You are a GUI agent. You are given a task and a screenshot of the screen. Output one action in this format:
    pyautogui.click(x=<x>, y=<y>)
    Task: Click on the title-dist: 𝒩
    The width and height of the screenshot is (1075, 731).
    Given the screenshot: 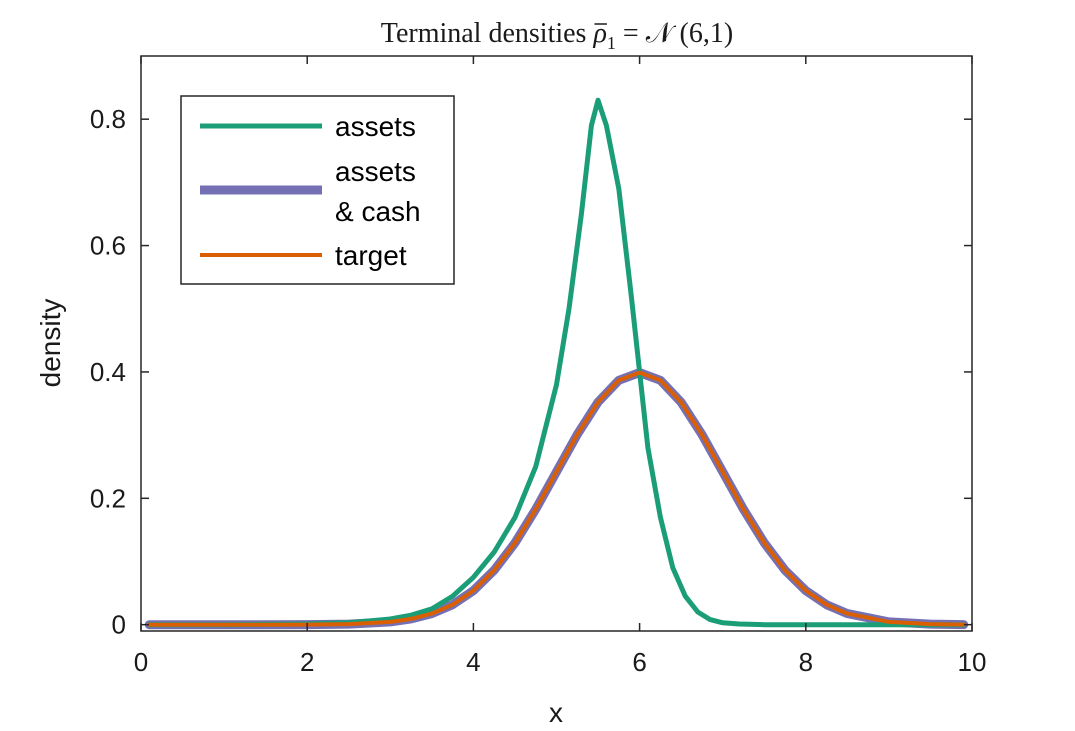 What is the action you would take?
    pyautogui.click(x=661, y=33)
    